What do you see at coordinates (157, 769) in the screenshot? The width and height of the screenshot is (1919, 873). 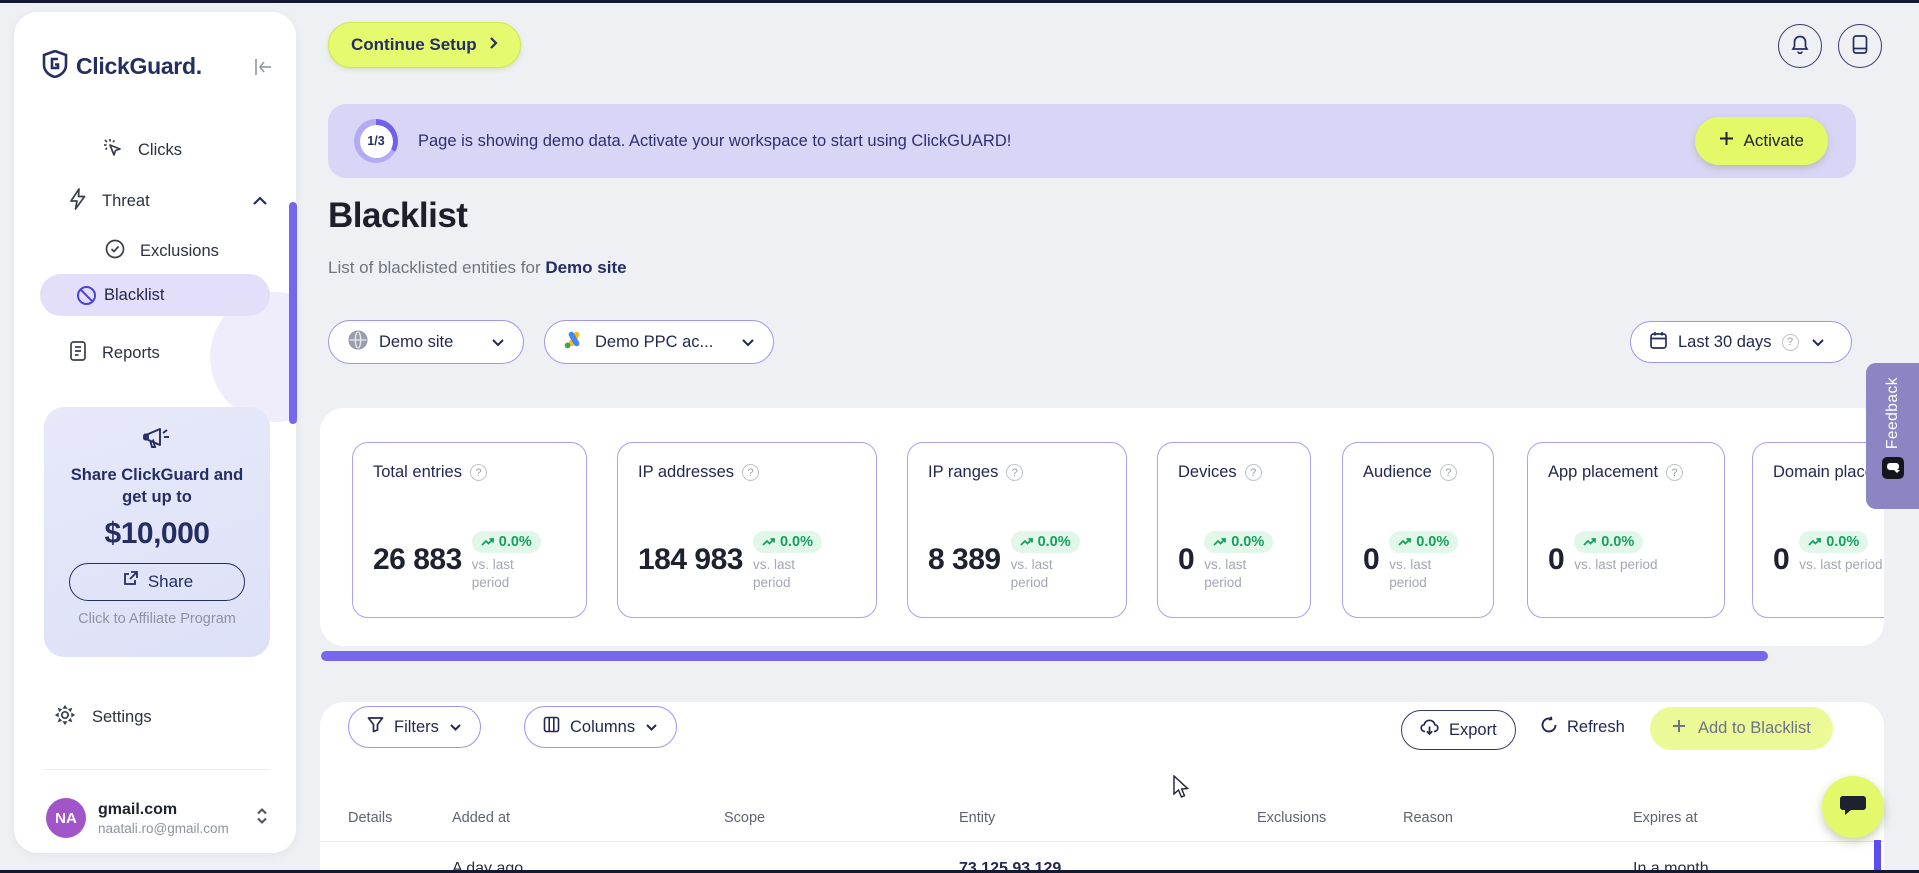 I see `sidebar-divider` at bounding box center [157, 769].